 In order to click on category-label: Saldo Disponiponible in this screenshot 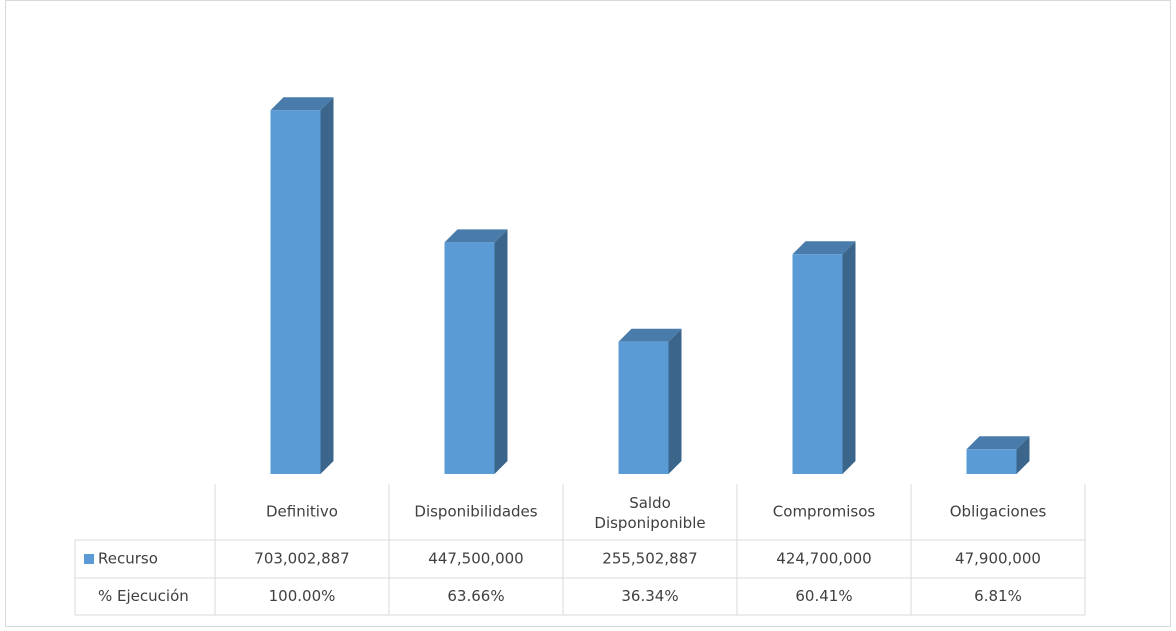, I will do `click(649, 513)`.